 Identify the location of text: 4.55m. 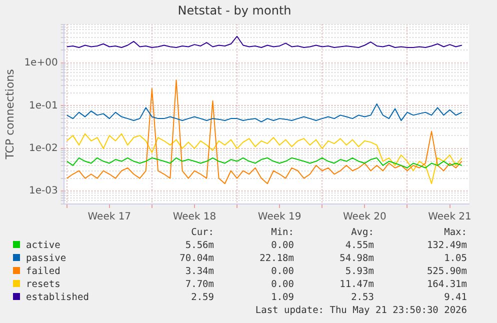
(359, 245).